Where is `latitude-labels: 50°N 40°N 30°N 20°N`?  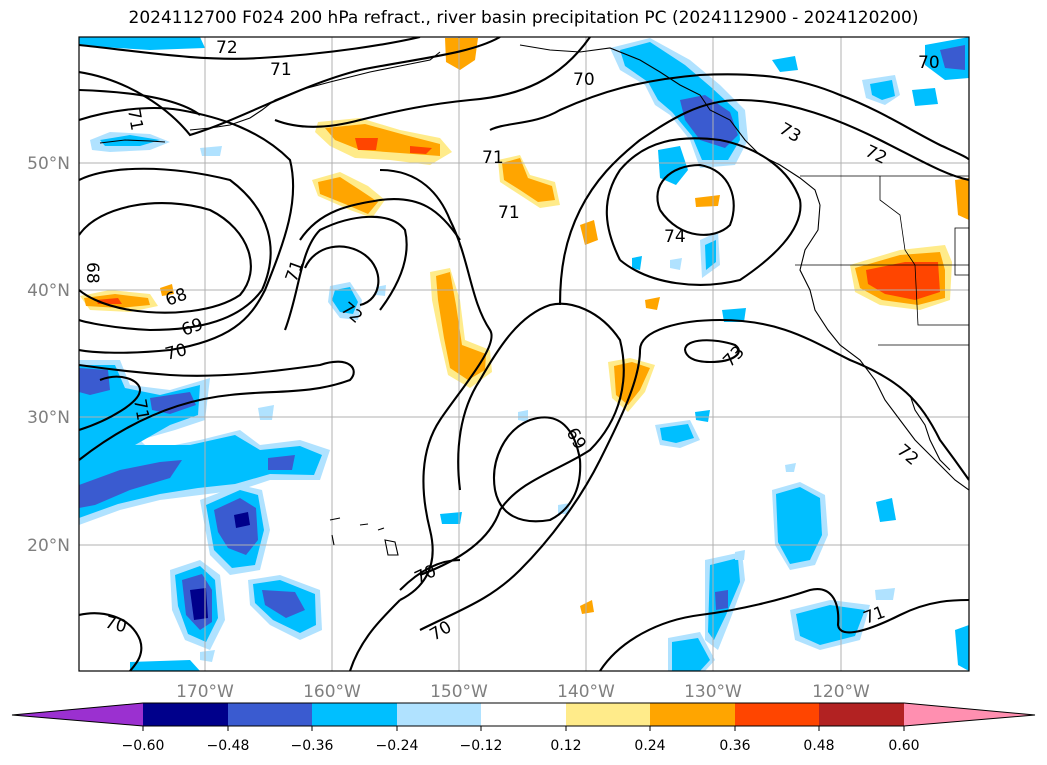 latitude-labels: 50°N 40°N 30°N 20°N is located at coordinates (48, 355).